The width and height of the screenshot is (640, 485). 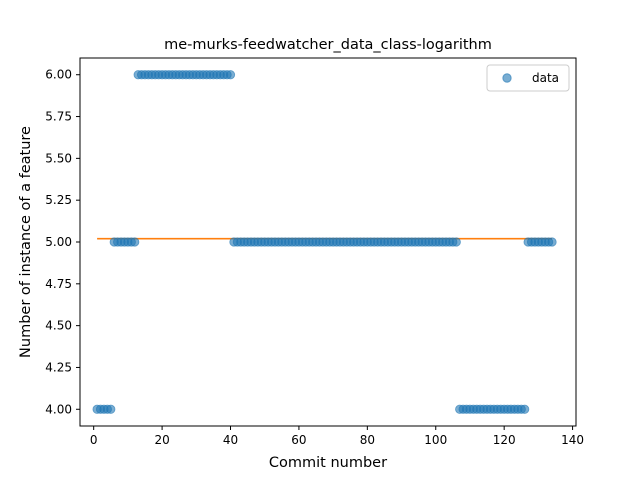 I want to click on x-tick-label: 80, so click(x=367, y=440).